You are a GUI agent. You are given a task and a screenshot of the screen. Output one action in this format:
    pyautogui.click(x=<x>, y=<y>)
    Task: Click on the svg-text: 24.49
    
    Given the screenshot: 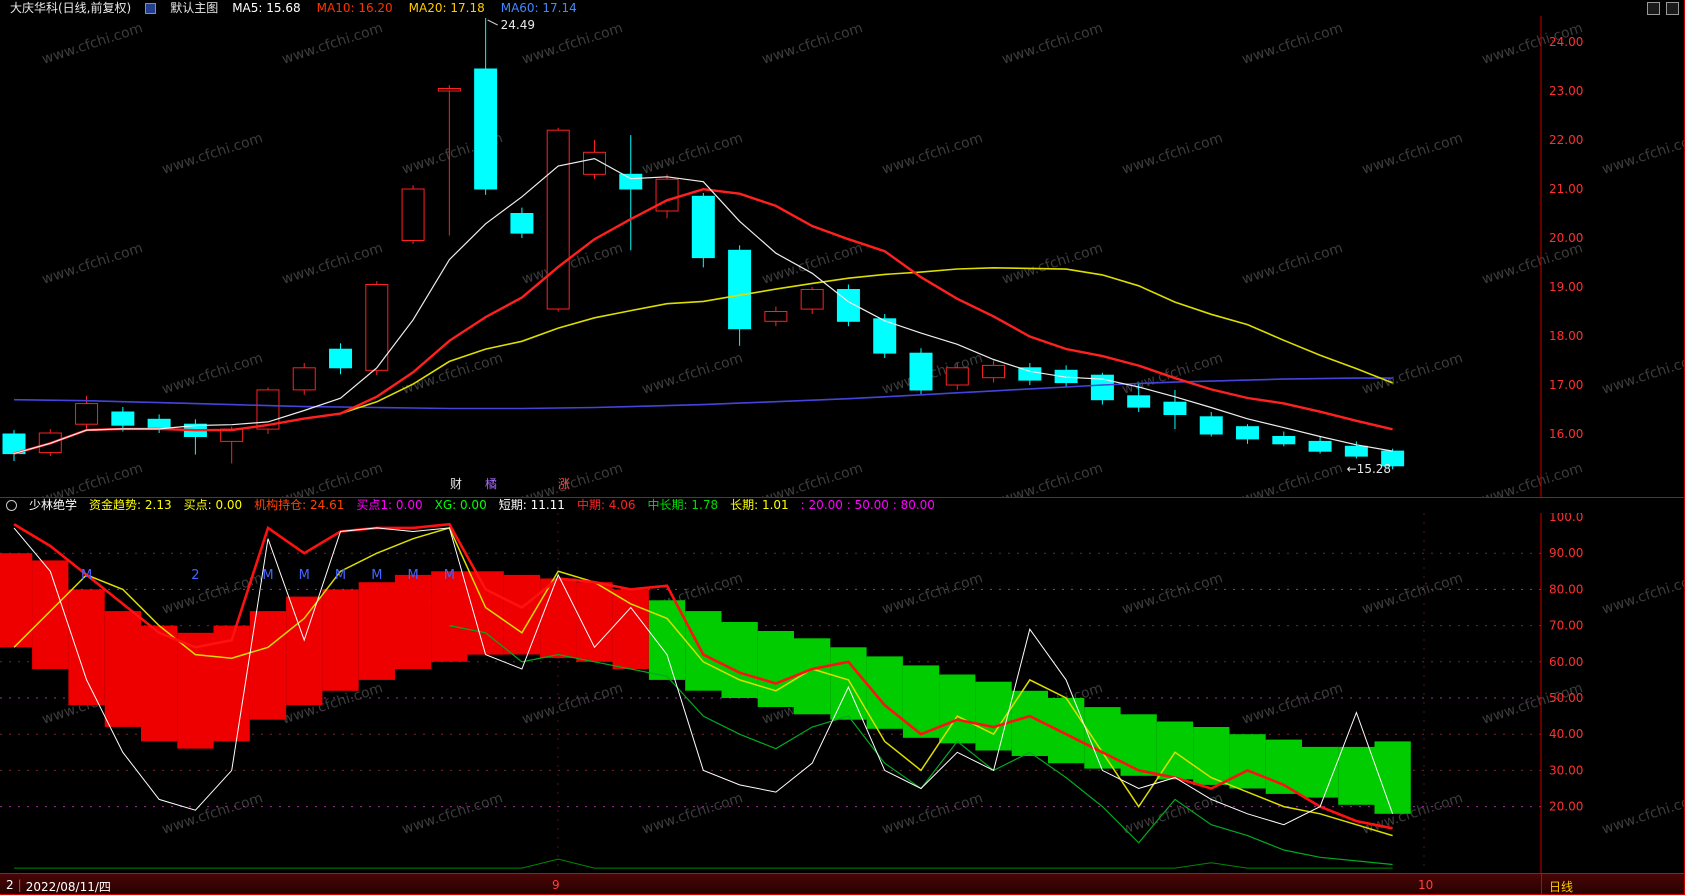 What is the action you would take?
    pyautogui.click(x=518, y=25)
    